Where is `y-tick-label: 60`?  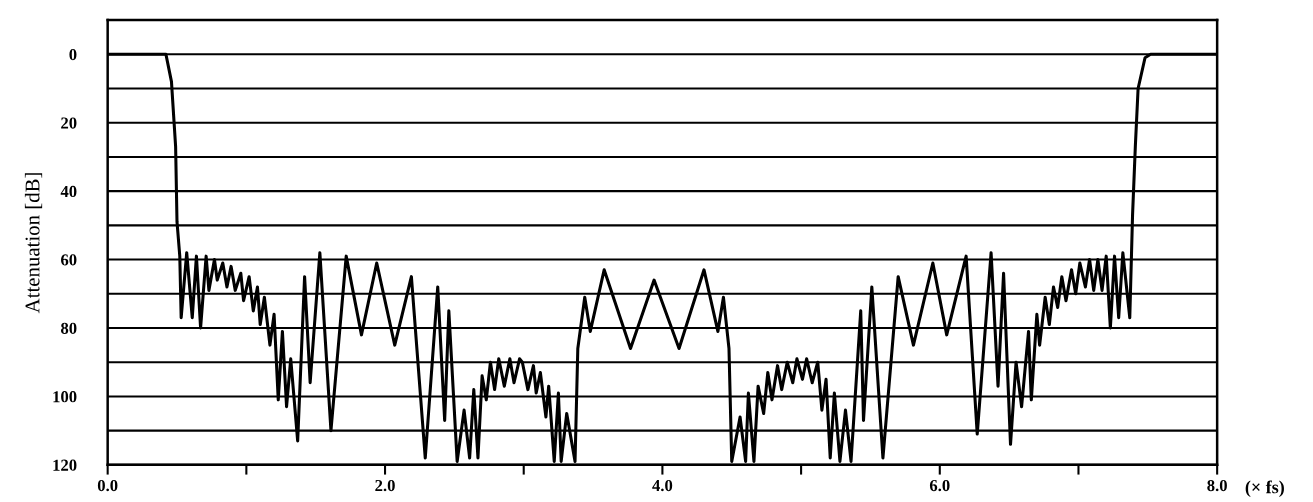 y-tick-label: 60 is located at coordinates (69, 260).